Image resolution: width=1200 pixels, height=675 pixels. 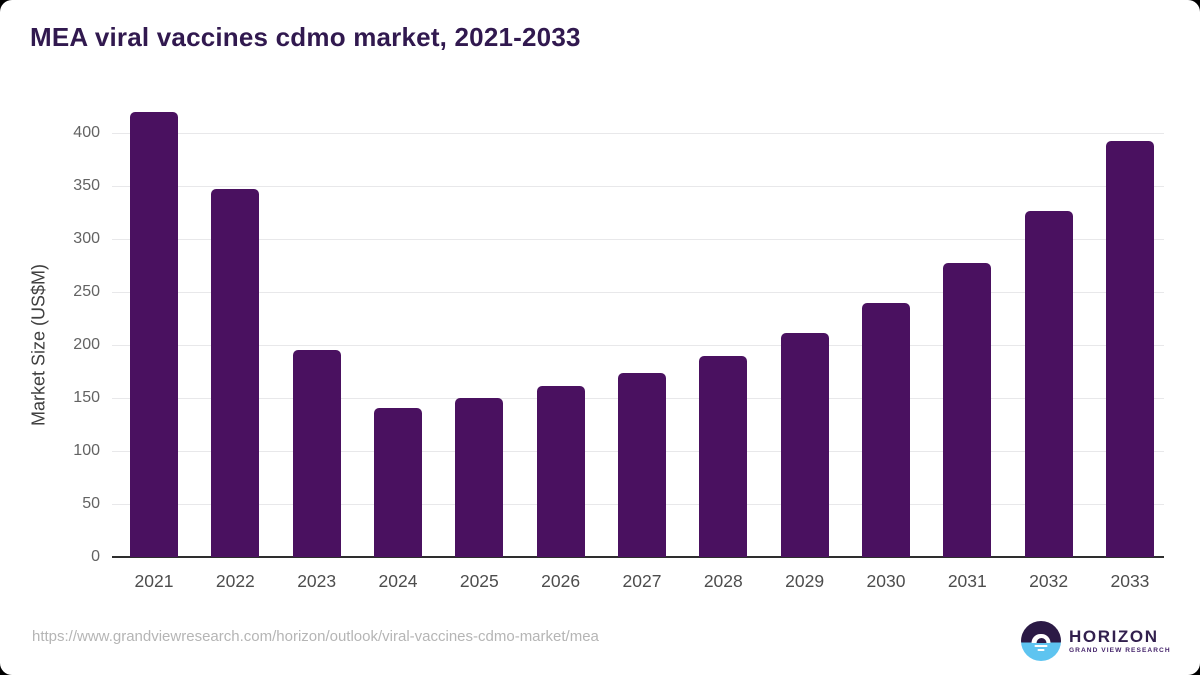 I want to click on horizon-logo: HORIZON GRAND VIEW RESEARCH, so click(x=1096, y=641).